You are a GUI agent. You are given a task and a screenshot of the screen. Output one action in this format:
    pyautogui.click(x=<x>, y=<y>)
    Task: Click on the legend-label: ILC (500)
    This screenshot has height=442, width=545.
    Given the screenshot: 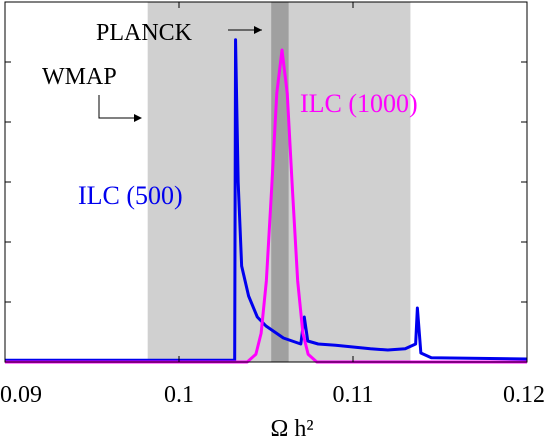 What is the action you would take?
    pyautogui.click(x=130, y=195)
    